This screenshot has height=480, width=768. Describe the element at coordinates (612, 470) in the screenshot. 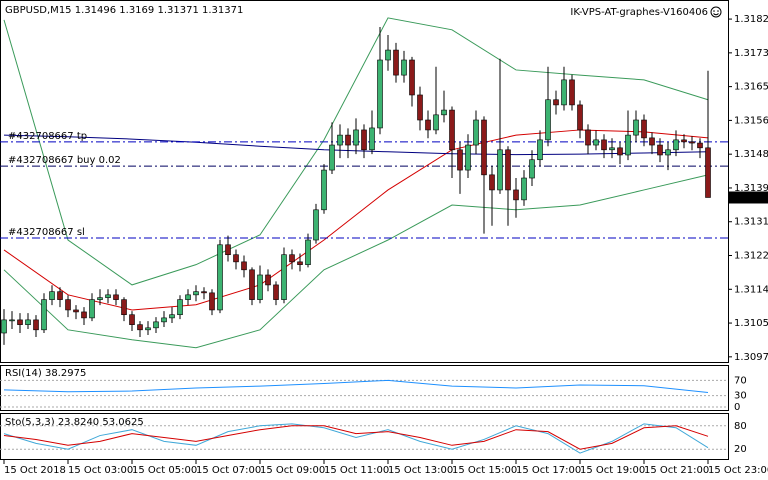

I see `x-tick-label: 15 Oct 19:00` at that location.